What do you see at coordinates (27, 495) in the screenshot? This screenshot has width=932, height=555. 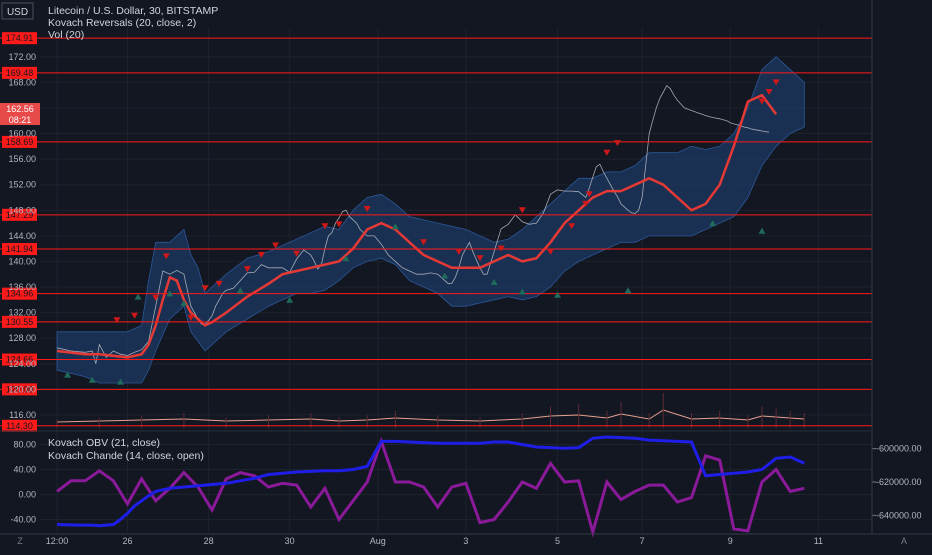 I see `lower-left-tick: 0.00` at bounding box center [27, 495].